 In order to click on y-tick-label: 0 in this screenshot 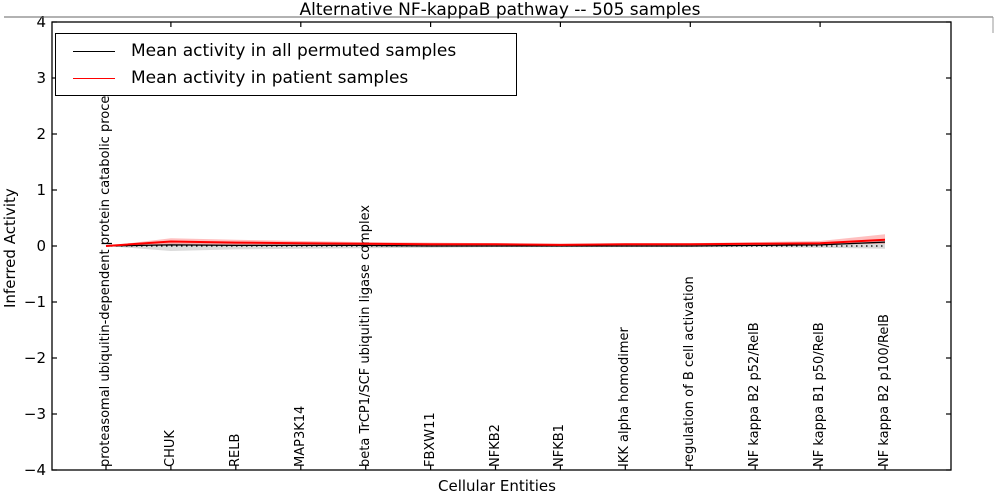, I will do `click(41, 246)`.